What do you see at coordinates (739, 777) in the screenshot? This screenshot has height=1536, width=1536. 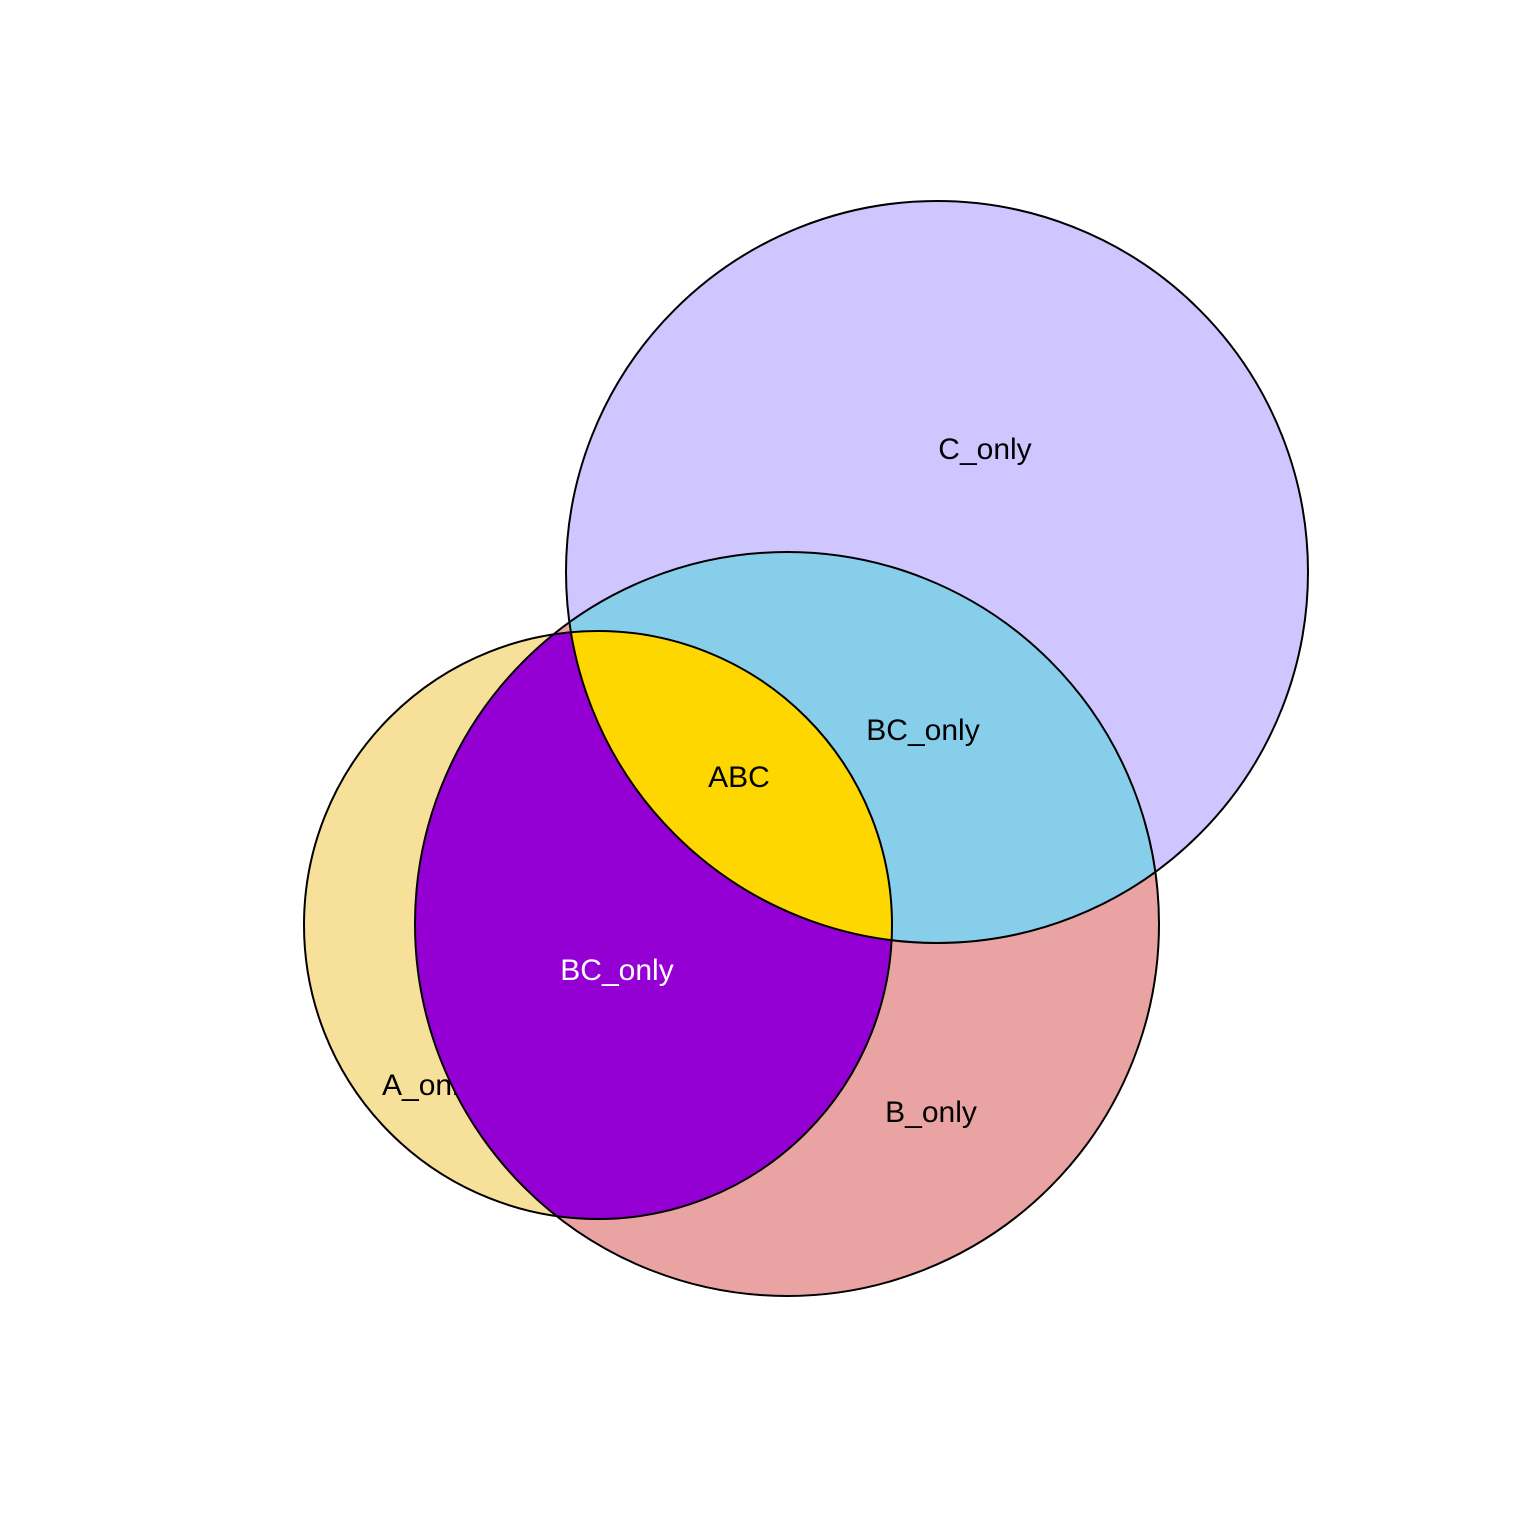 I see `region-label: ABC` at bounding box center [739, 777].